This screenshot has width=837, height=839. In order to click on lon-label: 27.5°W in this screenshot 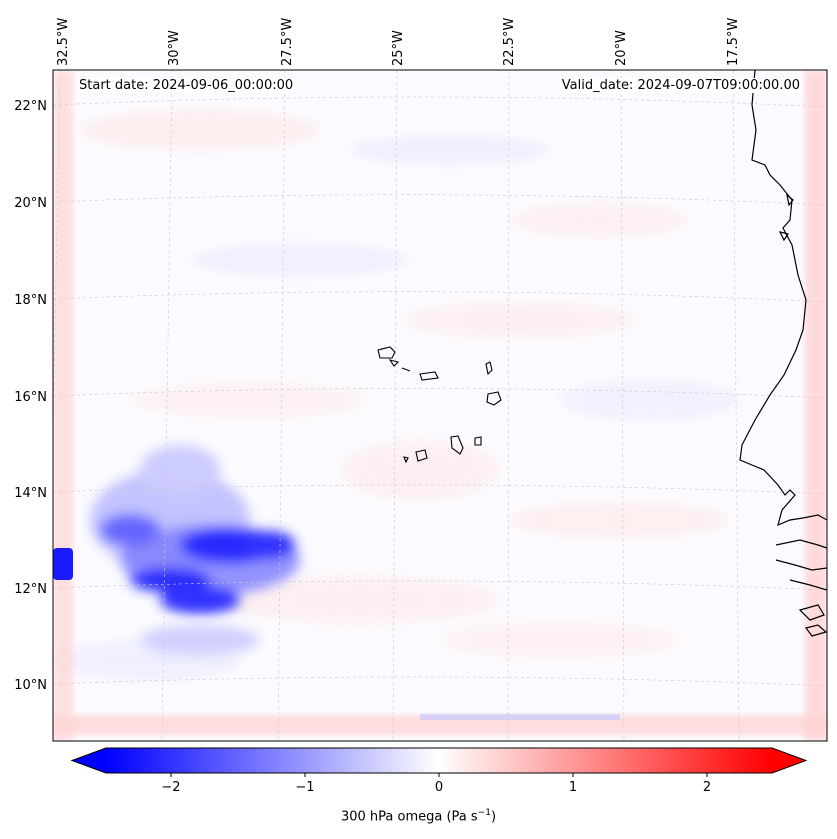, I will do `click(287, 42)`.